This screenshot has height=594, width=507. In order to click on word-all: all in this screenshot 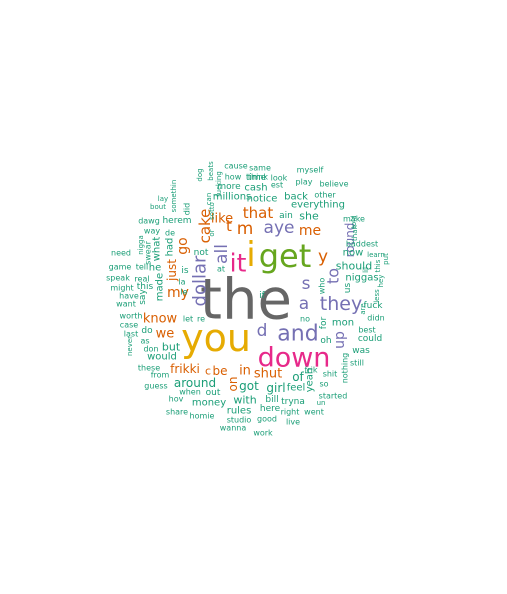, I will do `click(222, 254)`.